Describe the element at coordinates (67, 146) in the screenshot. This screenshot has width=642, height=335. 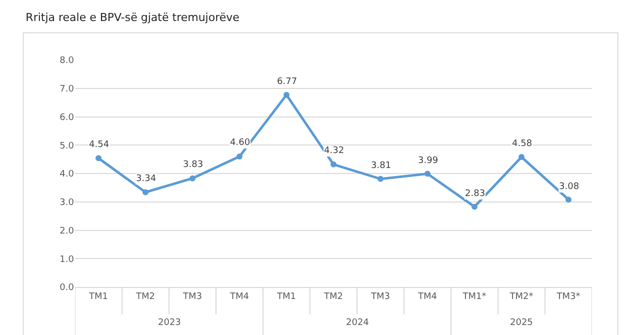
I see `y-tick-label: 5.0` at that location.